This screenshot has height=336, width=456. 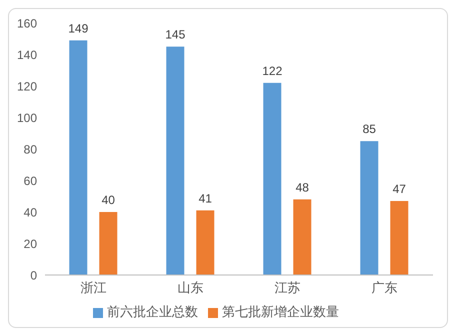 I want to click on y-tick-label: 120, so click(x=27, y=86).